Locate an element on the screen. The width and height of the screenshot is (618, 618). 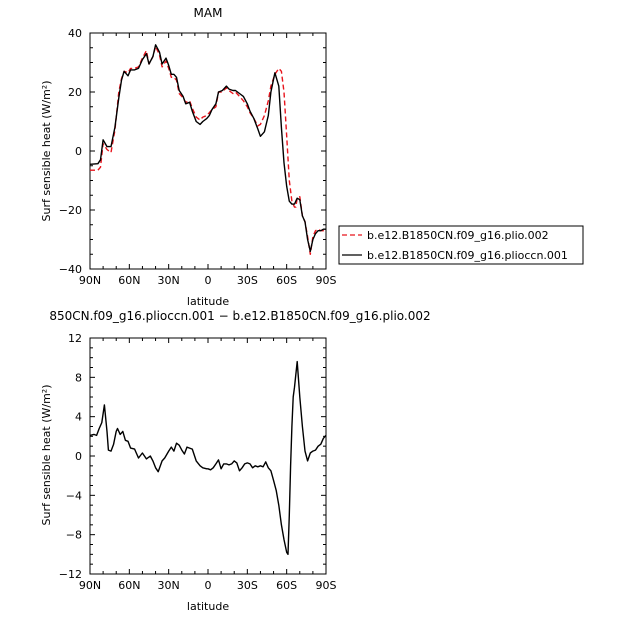
bottom-y-tick-label: −12 is located at coordinates (70, 574).